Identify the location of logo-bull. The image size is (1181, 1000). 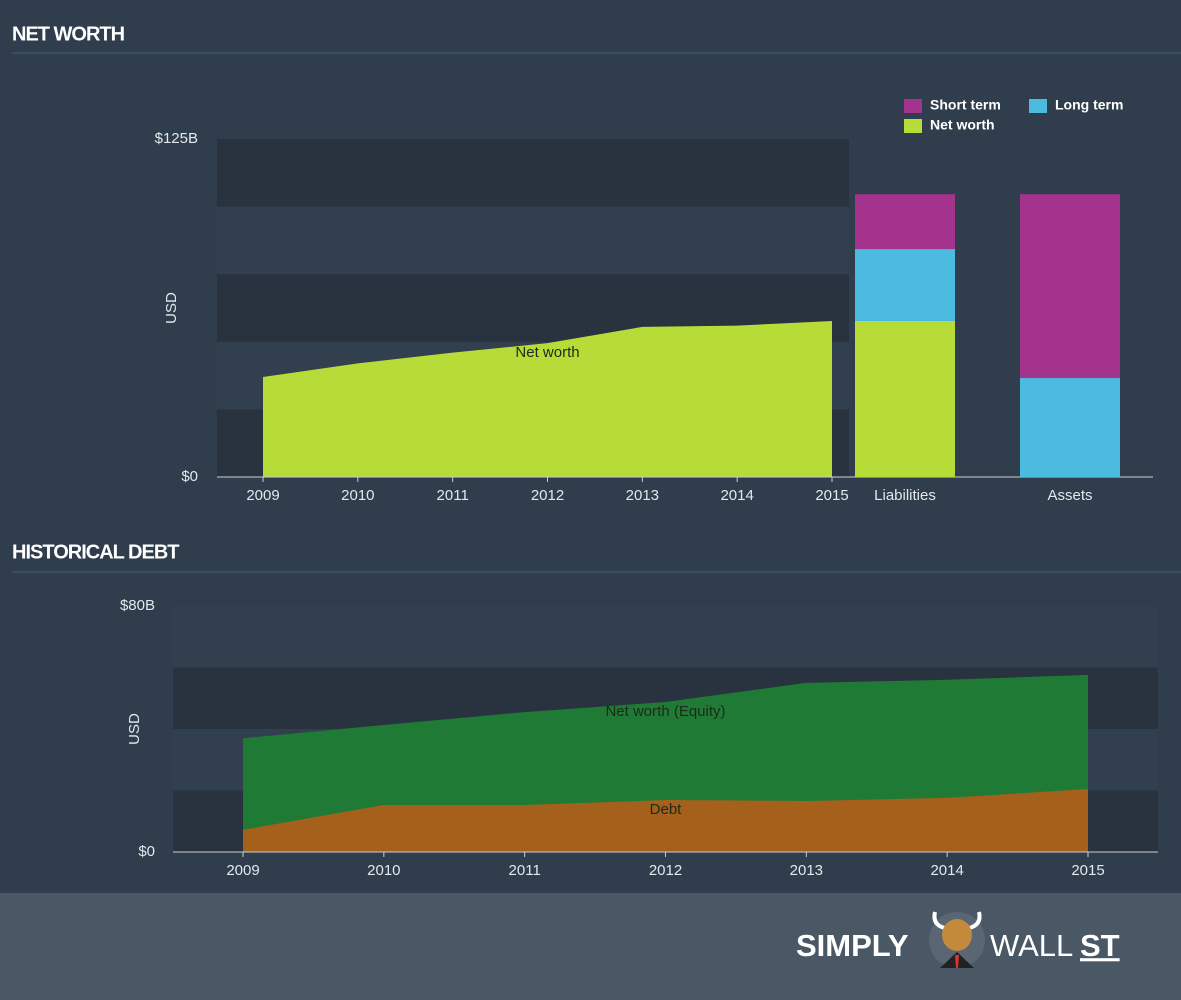
(957, 939).